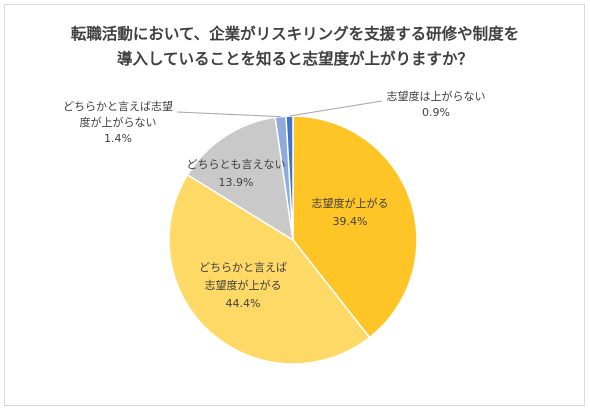 The height and width of the screenshot is (411, 590). I want to click on slice-raise, so click(355, 227).